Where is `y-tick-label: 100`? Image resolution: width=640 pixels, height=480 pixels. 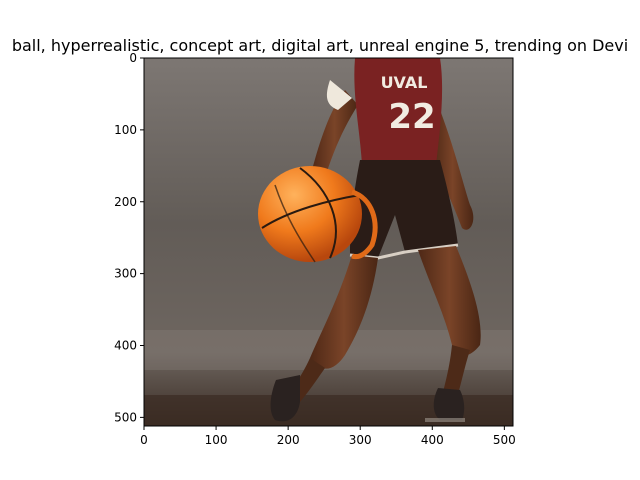 y-tick-label: 100 is located at coordinates (125, 130).